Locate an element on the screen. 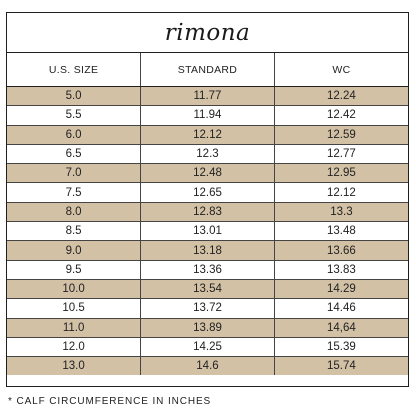 This screenshot has height=416, width=416. us-size-cell: 10.0 is located at coordinates (74, 289).